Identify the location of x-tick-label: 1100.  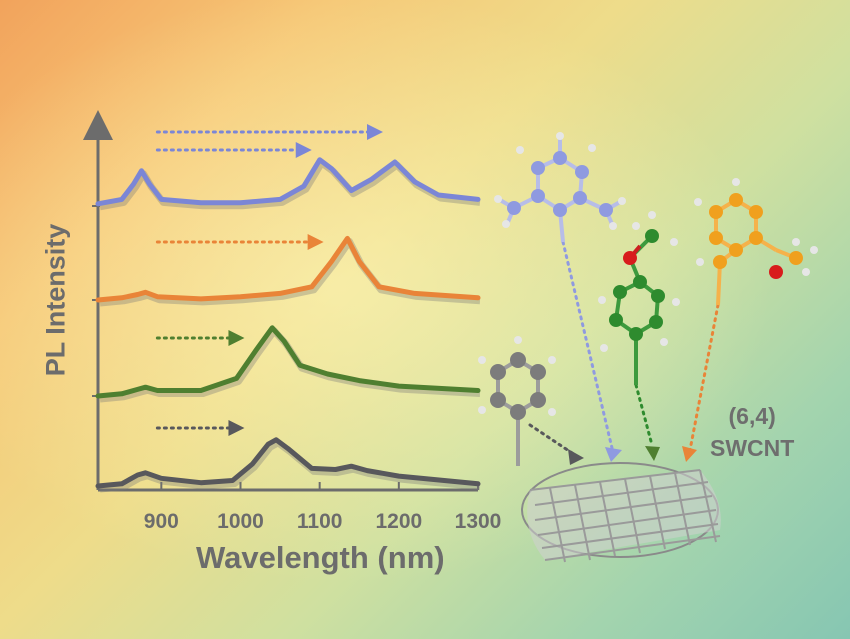
(319, 521).